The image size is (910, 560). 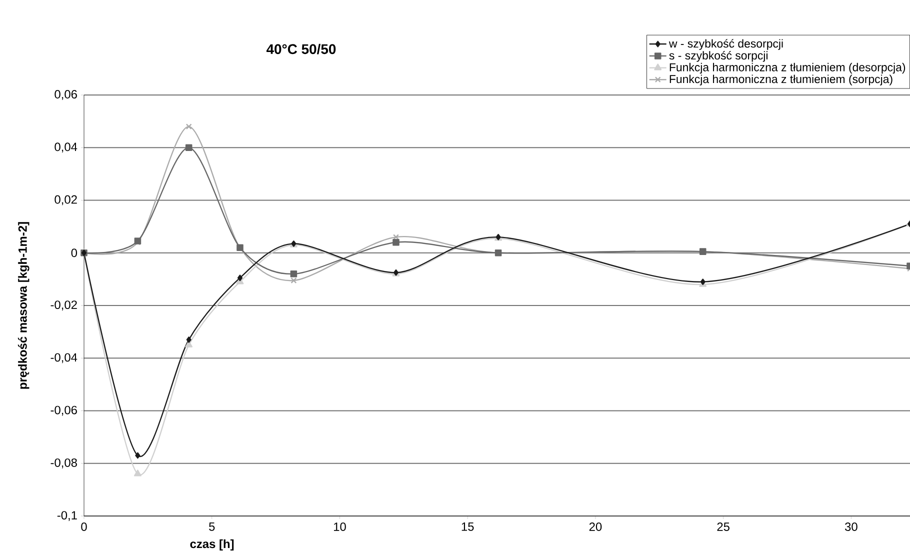 I want to click on y-tick-label: -0,1, so click(x=67, y=516).